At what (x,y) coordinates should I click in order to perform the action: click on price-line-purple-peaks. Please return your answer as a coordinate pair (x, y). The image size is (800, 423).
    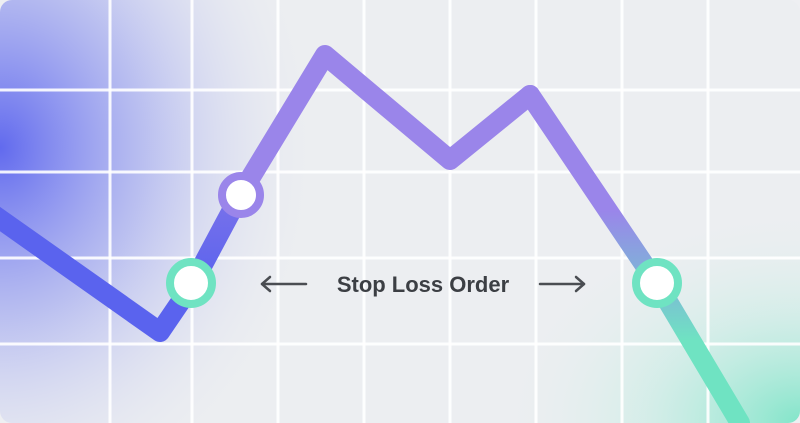
    Looking at the image, I should click on (385, 125).